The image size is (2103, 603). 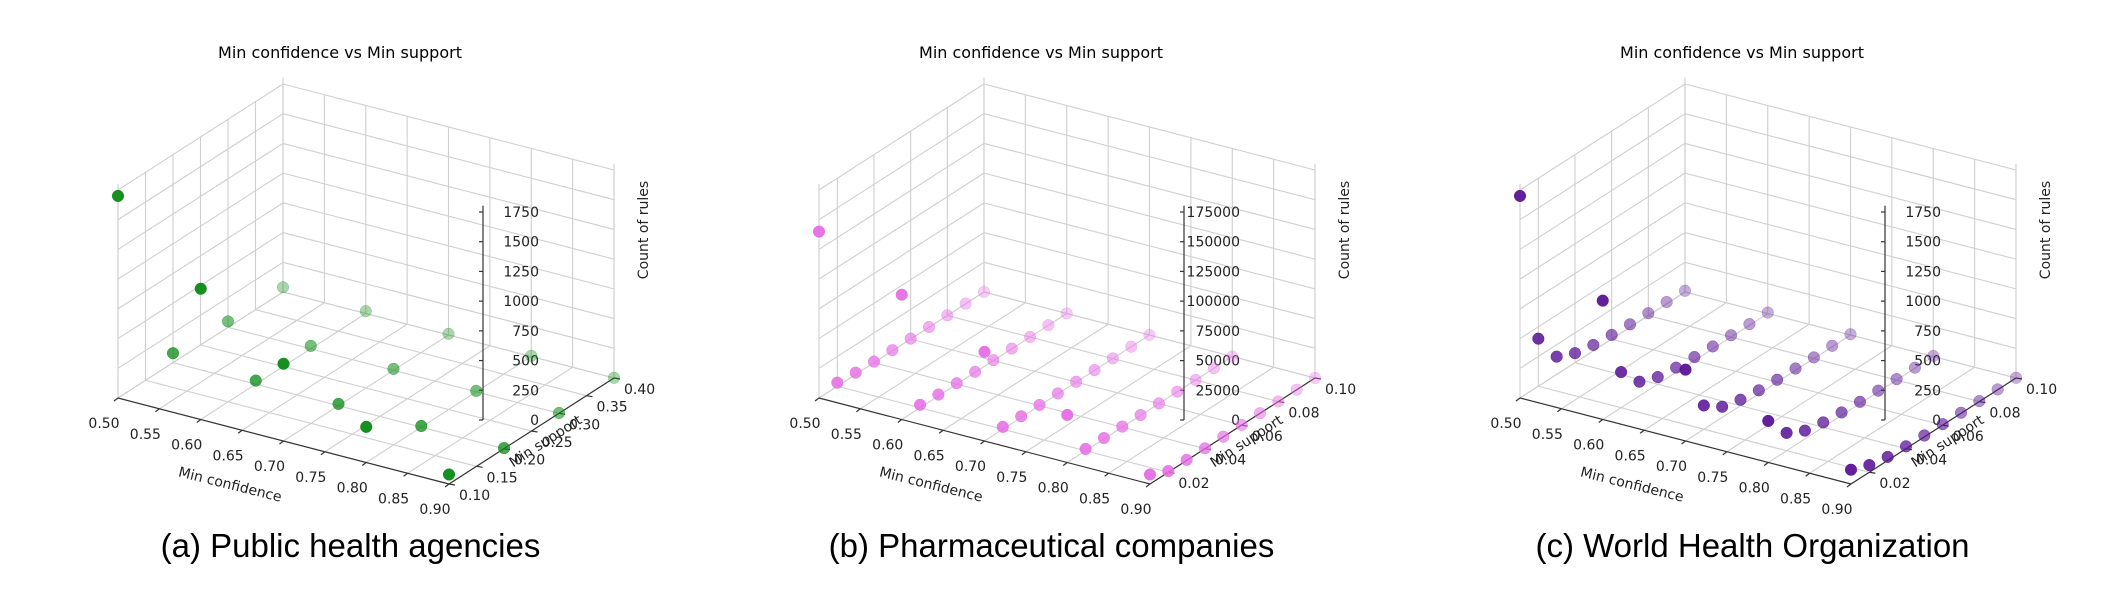 What do you see at coordinates (1217, 332) in the screenshot?
I see `z-tick-label: 75000` at bounding box center [1217, 332].